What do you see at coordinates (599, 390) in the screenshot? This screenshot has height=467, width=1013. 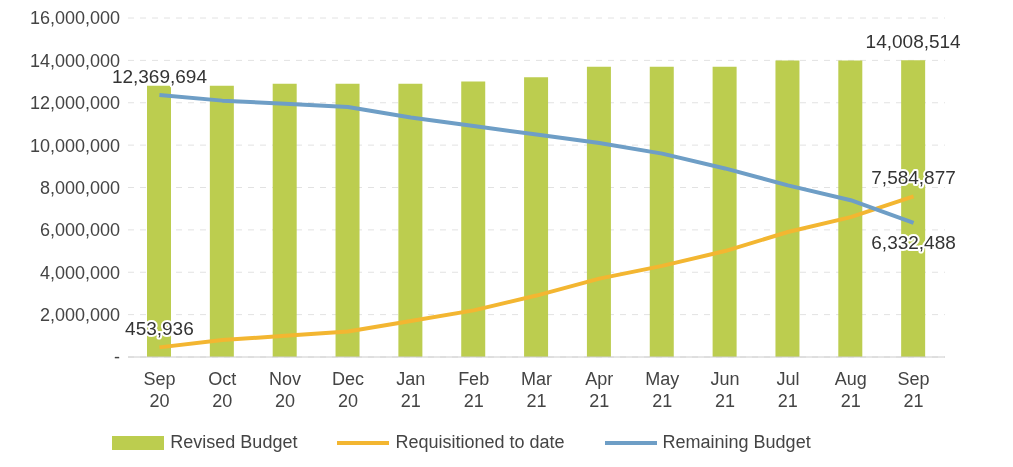 I see `x-tick-label: Apr 21` at bounding box center [599, 390].